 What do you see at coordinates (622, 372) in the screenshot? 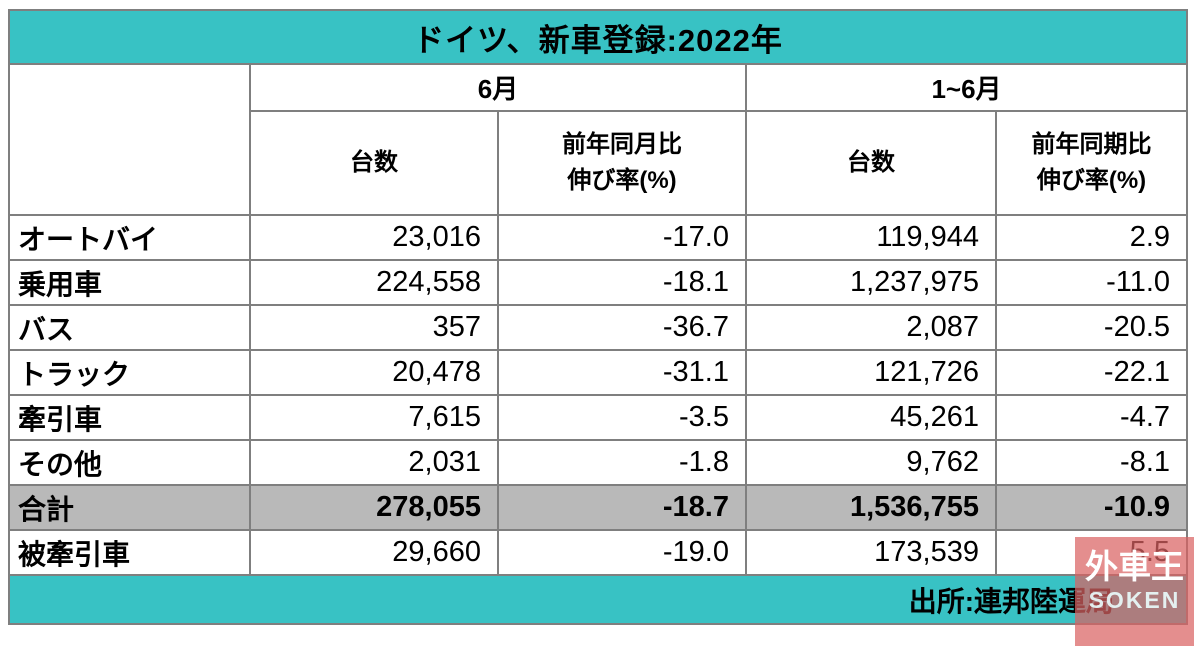
I see `cell-june-yoy: -31.1` at bounding box center [622, 372].